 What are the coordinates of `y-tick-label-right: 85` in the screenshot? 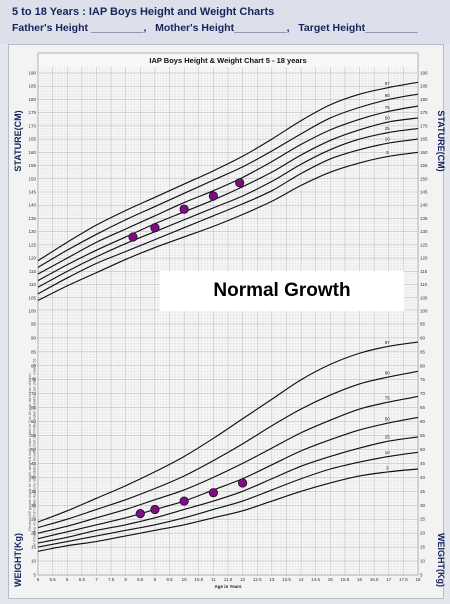 It's located at (423, 351).